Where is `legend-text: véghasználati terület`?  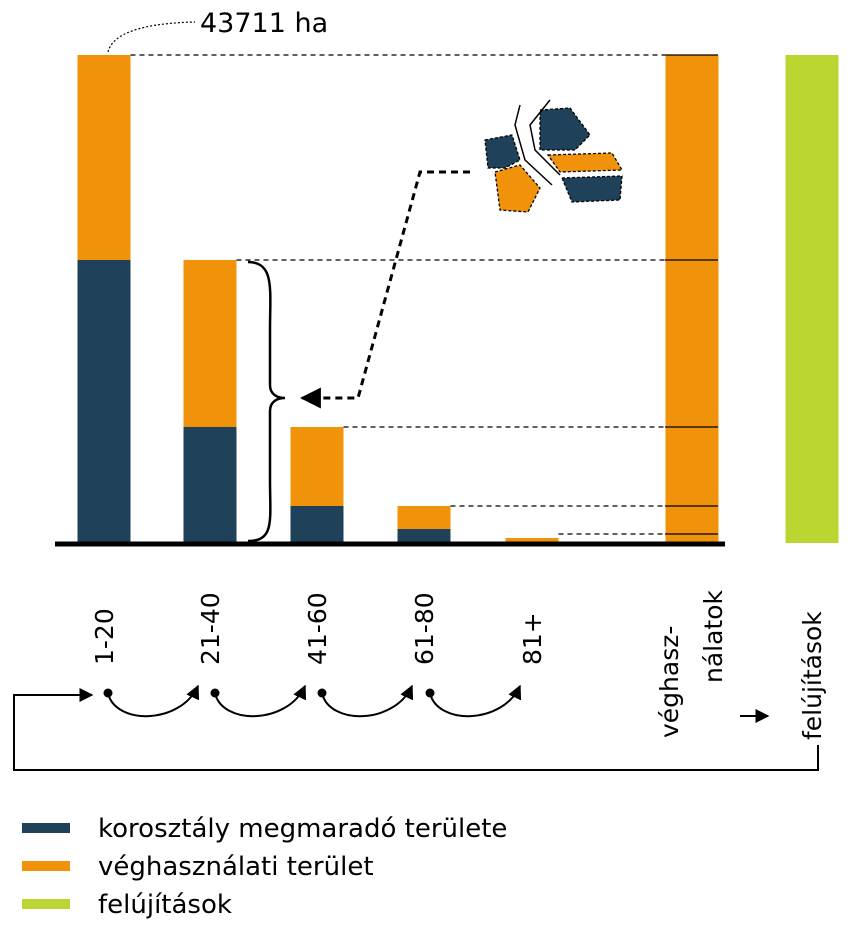
legend-text: véghasználati terület is located at coordinates (236, 867).